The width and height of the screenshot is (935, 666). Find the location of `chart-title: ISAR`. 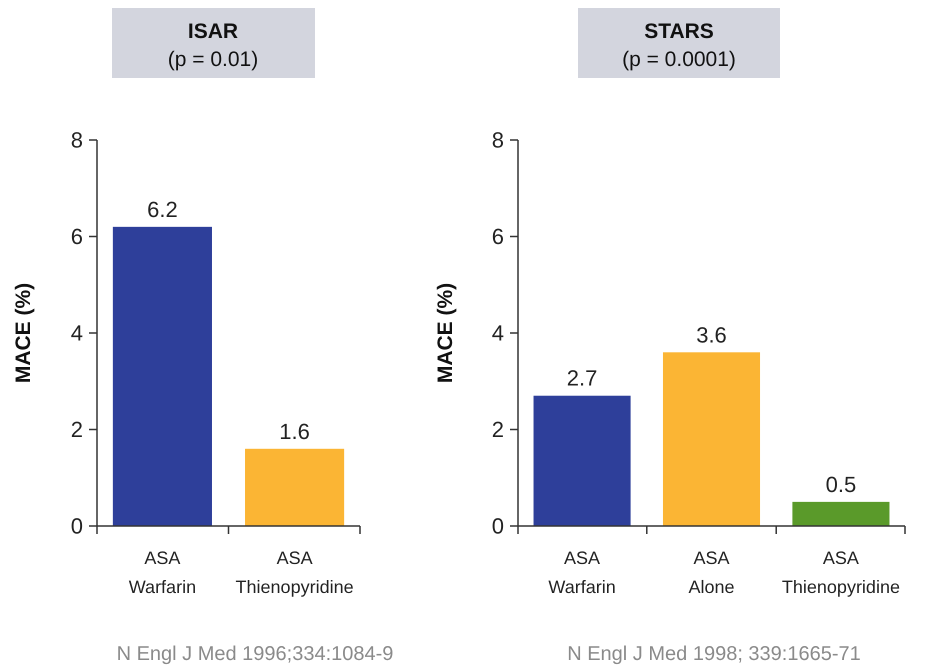

chart-title: ISAR is located at coordinates (213, 31).